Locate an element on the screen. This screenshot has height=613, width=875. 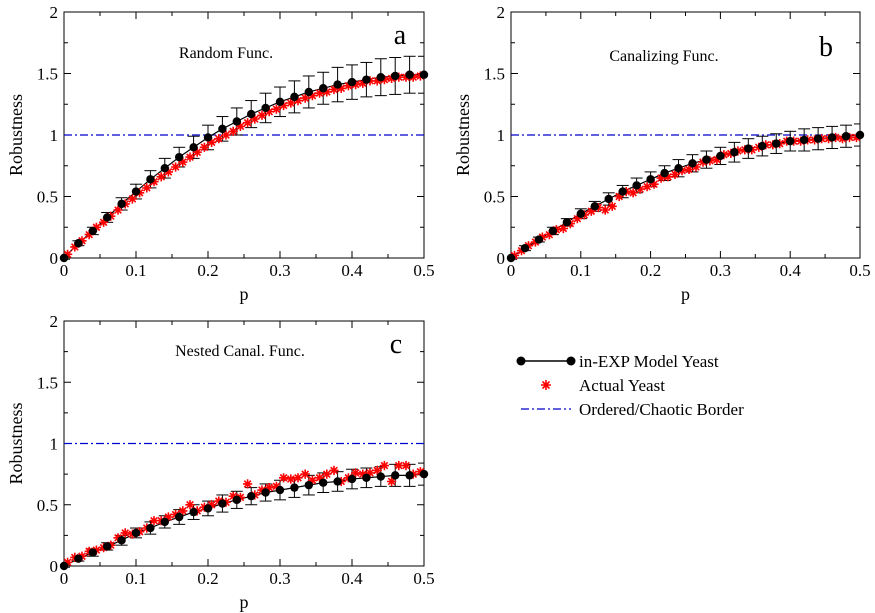
panel-letter: b is located at coordinates (826, 47).